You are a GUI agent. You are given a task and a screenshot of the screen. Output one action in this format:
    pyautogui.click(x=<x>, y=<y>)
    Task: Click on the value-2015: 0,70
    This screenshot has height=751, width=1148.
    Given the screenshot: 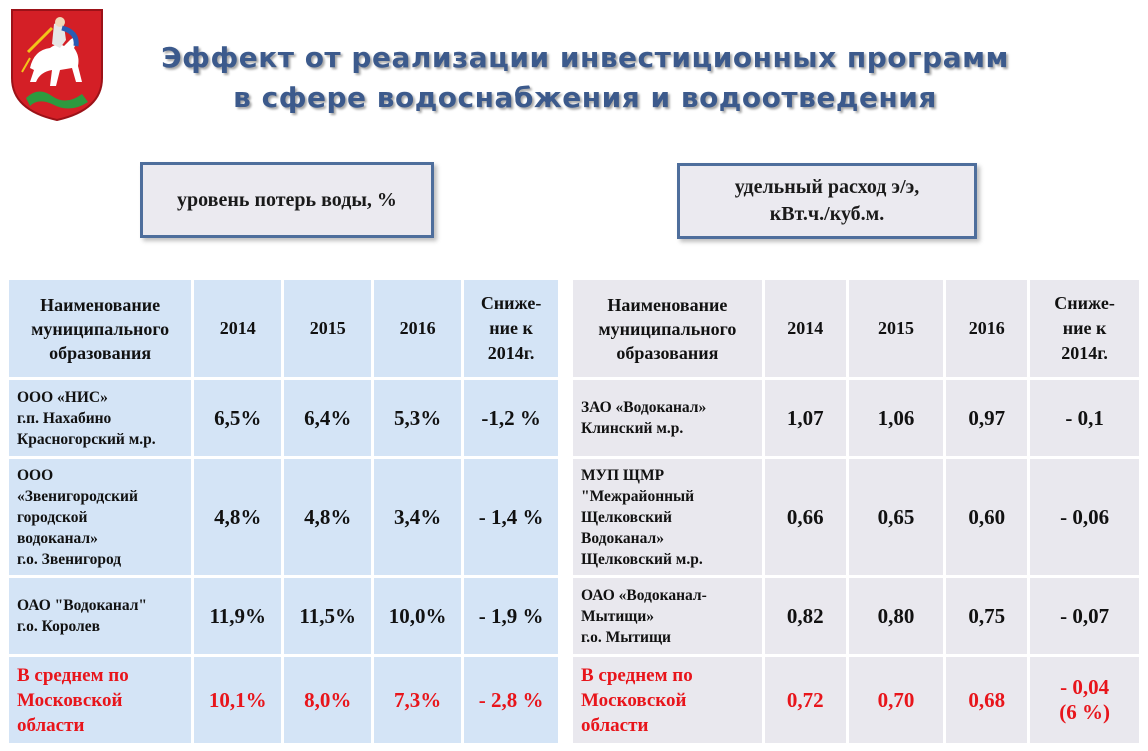 What is the action you would take?
    pyautogui.click(x=896, y=700)
    